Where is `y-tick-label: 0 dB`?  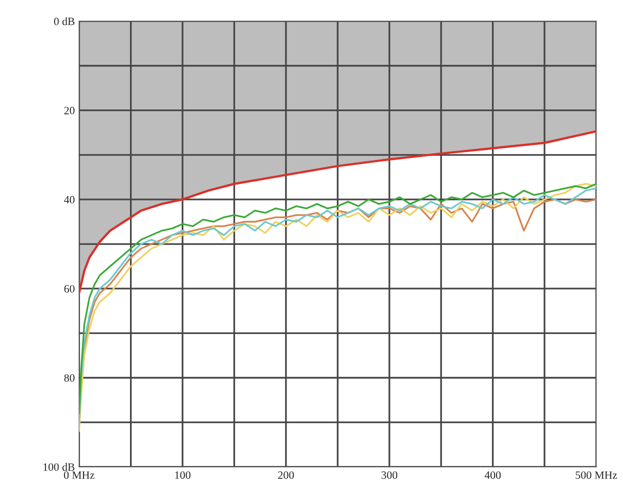 y-tick-label: 0 dB is located at coordinates (64, 21).